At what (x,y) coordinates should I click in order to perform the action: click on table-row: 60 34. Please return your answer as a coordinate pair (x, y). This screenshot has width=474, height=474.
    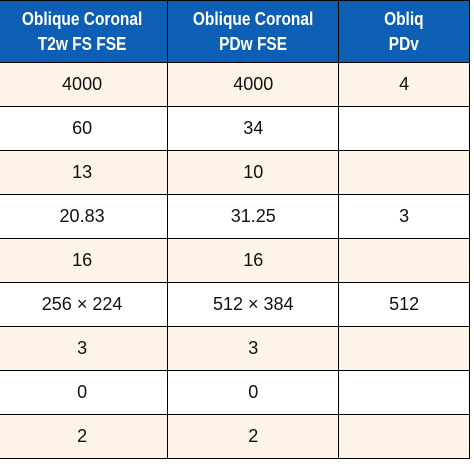
    Looking at the image, I should click on (235, 128).